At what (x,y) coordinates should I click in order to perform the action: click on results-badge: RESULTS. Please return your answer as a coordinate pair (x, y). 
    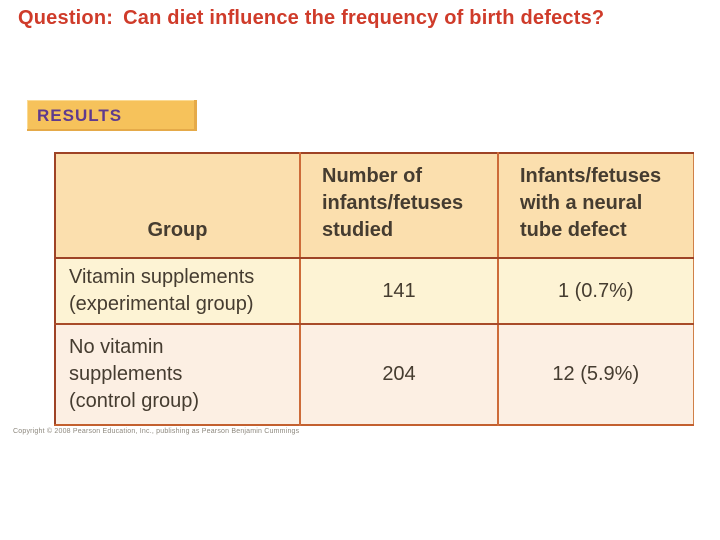
    Looking at the image, I should click on (112, 115).